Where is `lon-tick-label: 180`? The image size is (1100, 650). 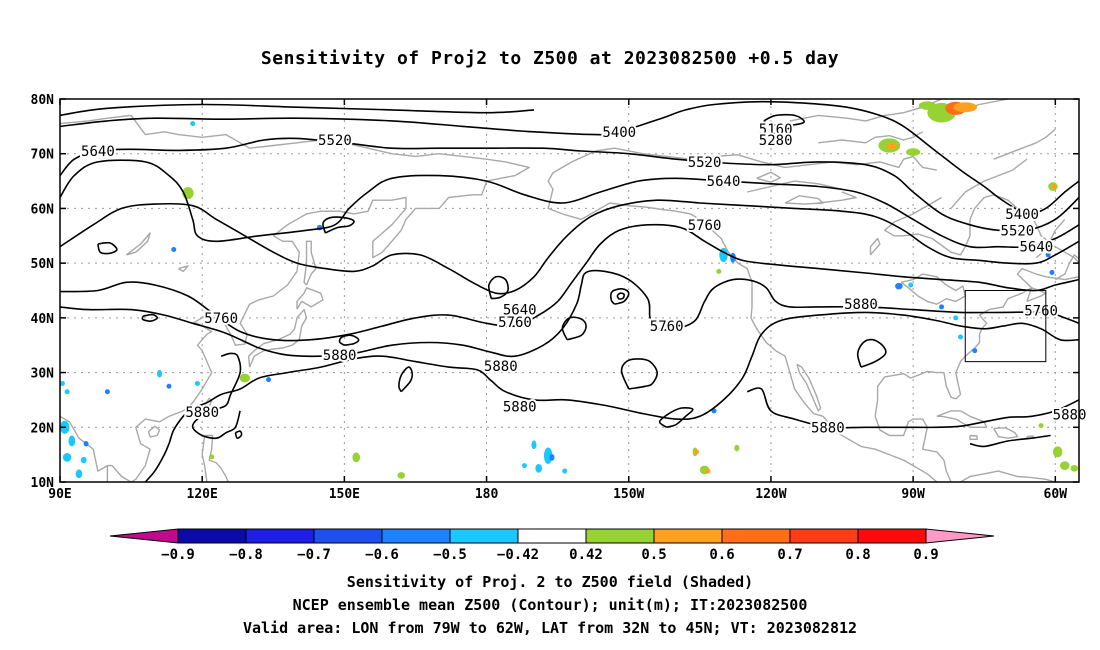
lon-tick-label: 180 is located at coordinates (487, 494).